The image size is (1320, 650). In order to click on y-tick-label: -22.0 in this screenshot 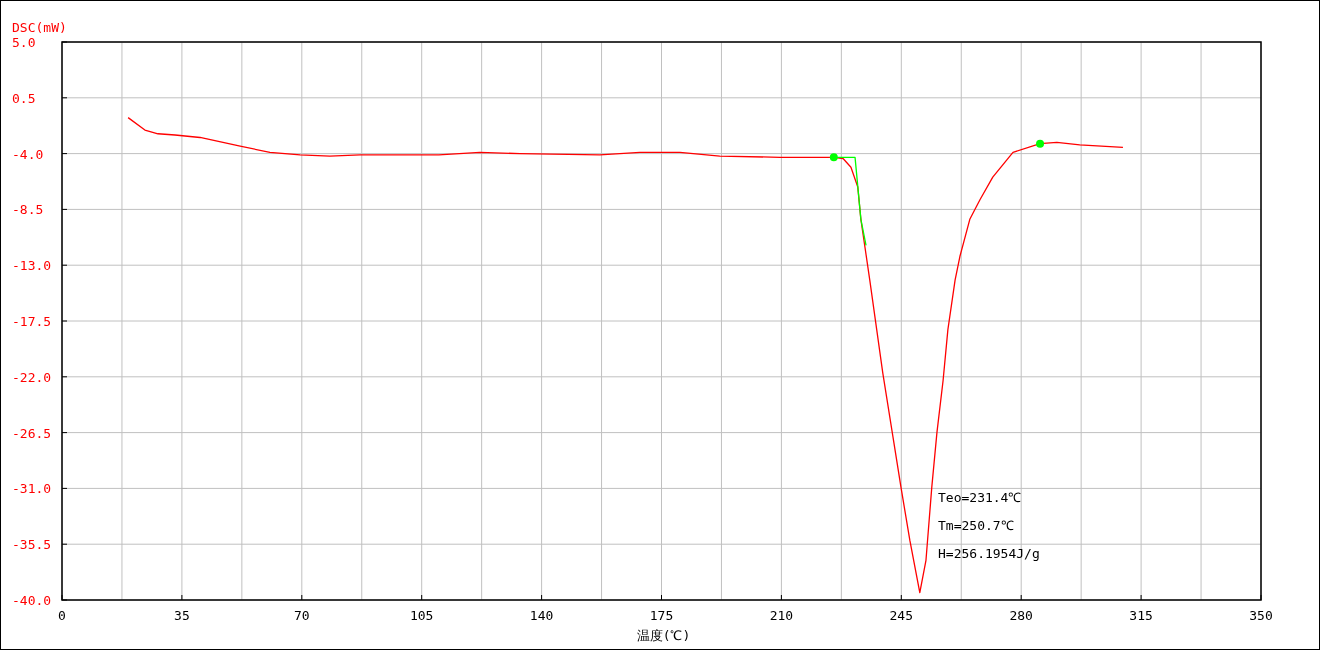, I will do `click(32, 377)`.